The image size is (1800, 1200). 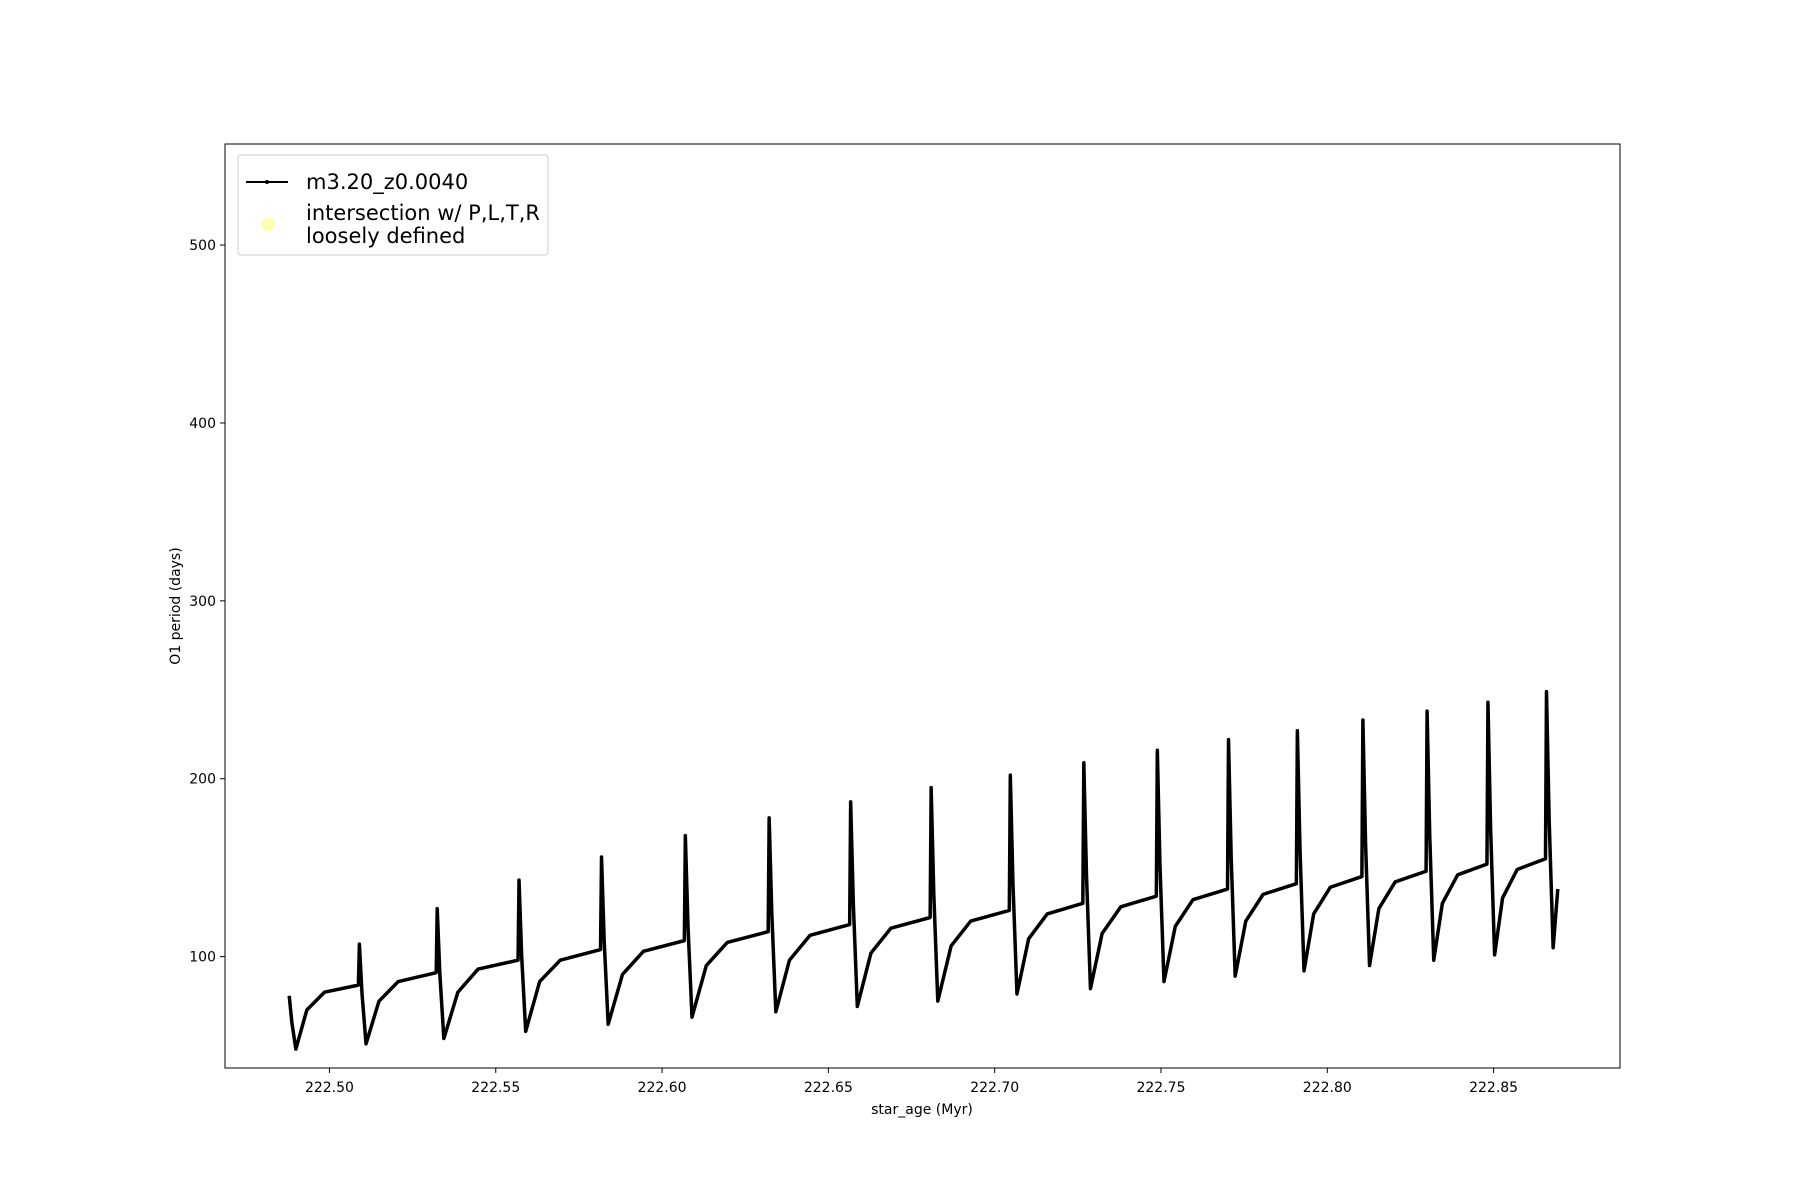 What do you see at coordinates (385, 236) in the screenshot?
I see `legend-label-line: loosely defined` at bounding box center [385, 236].